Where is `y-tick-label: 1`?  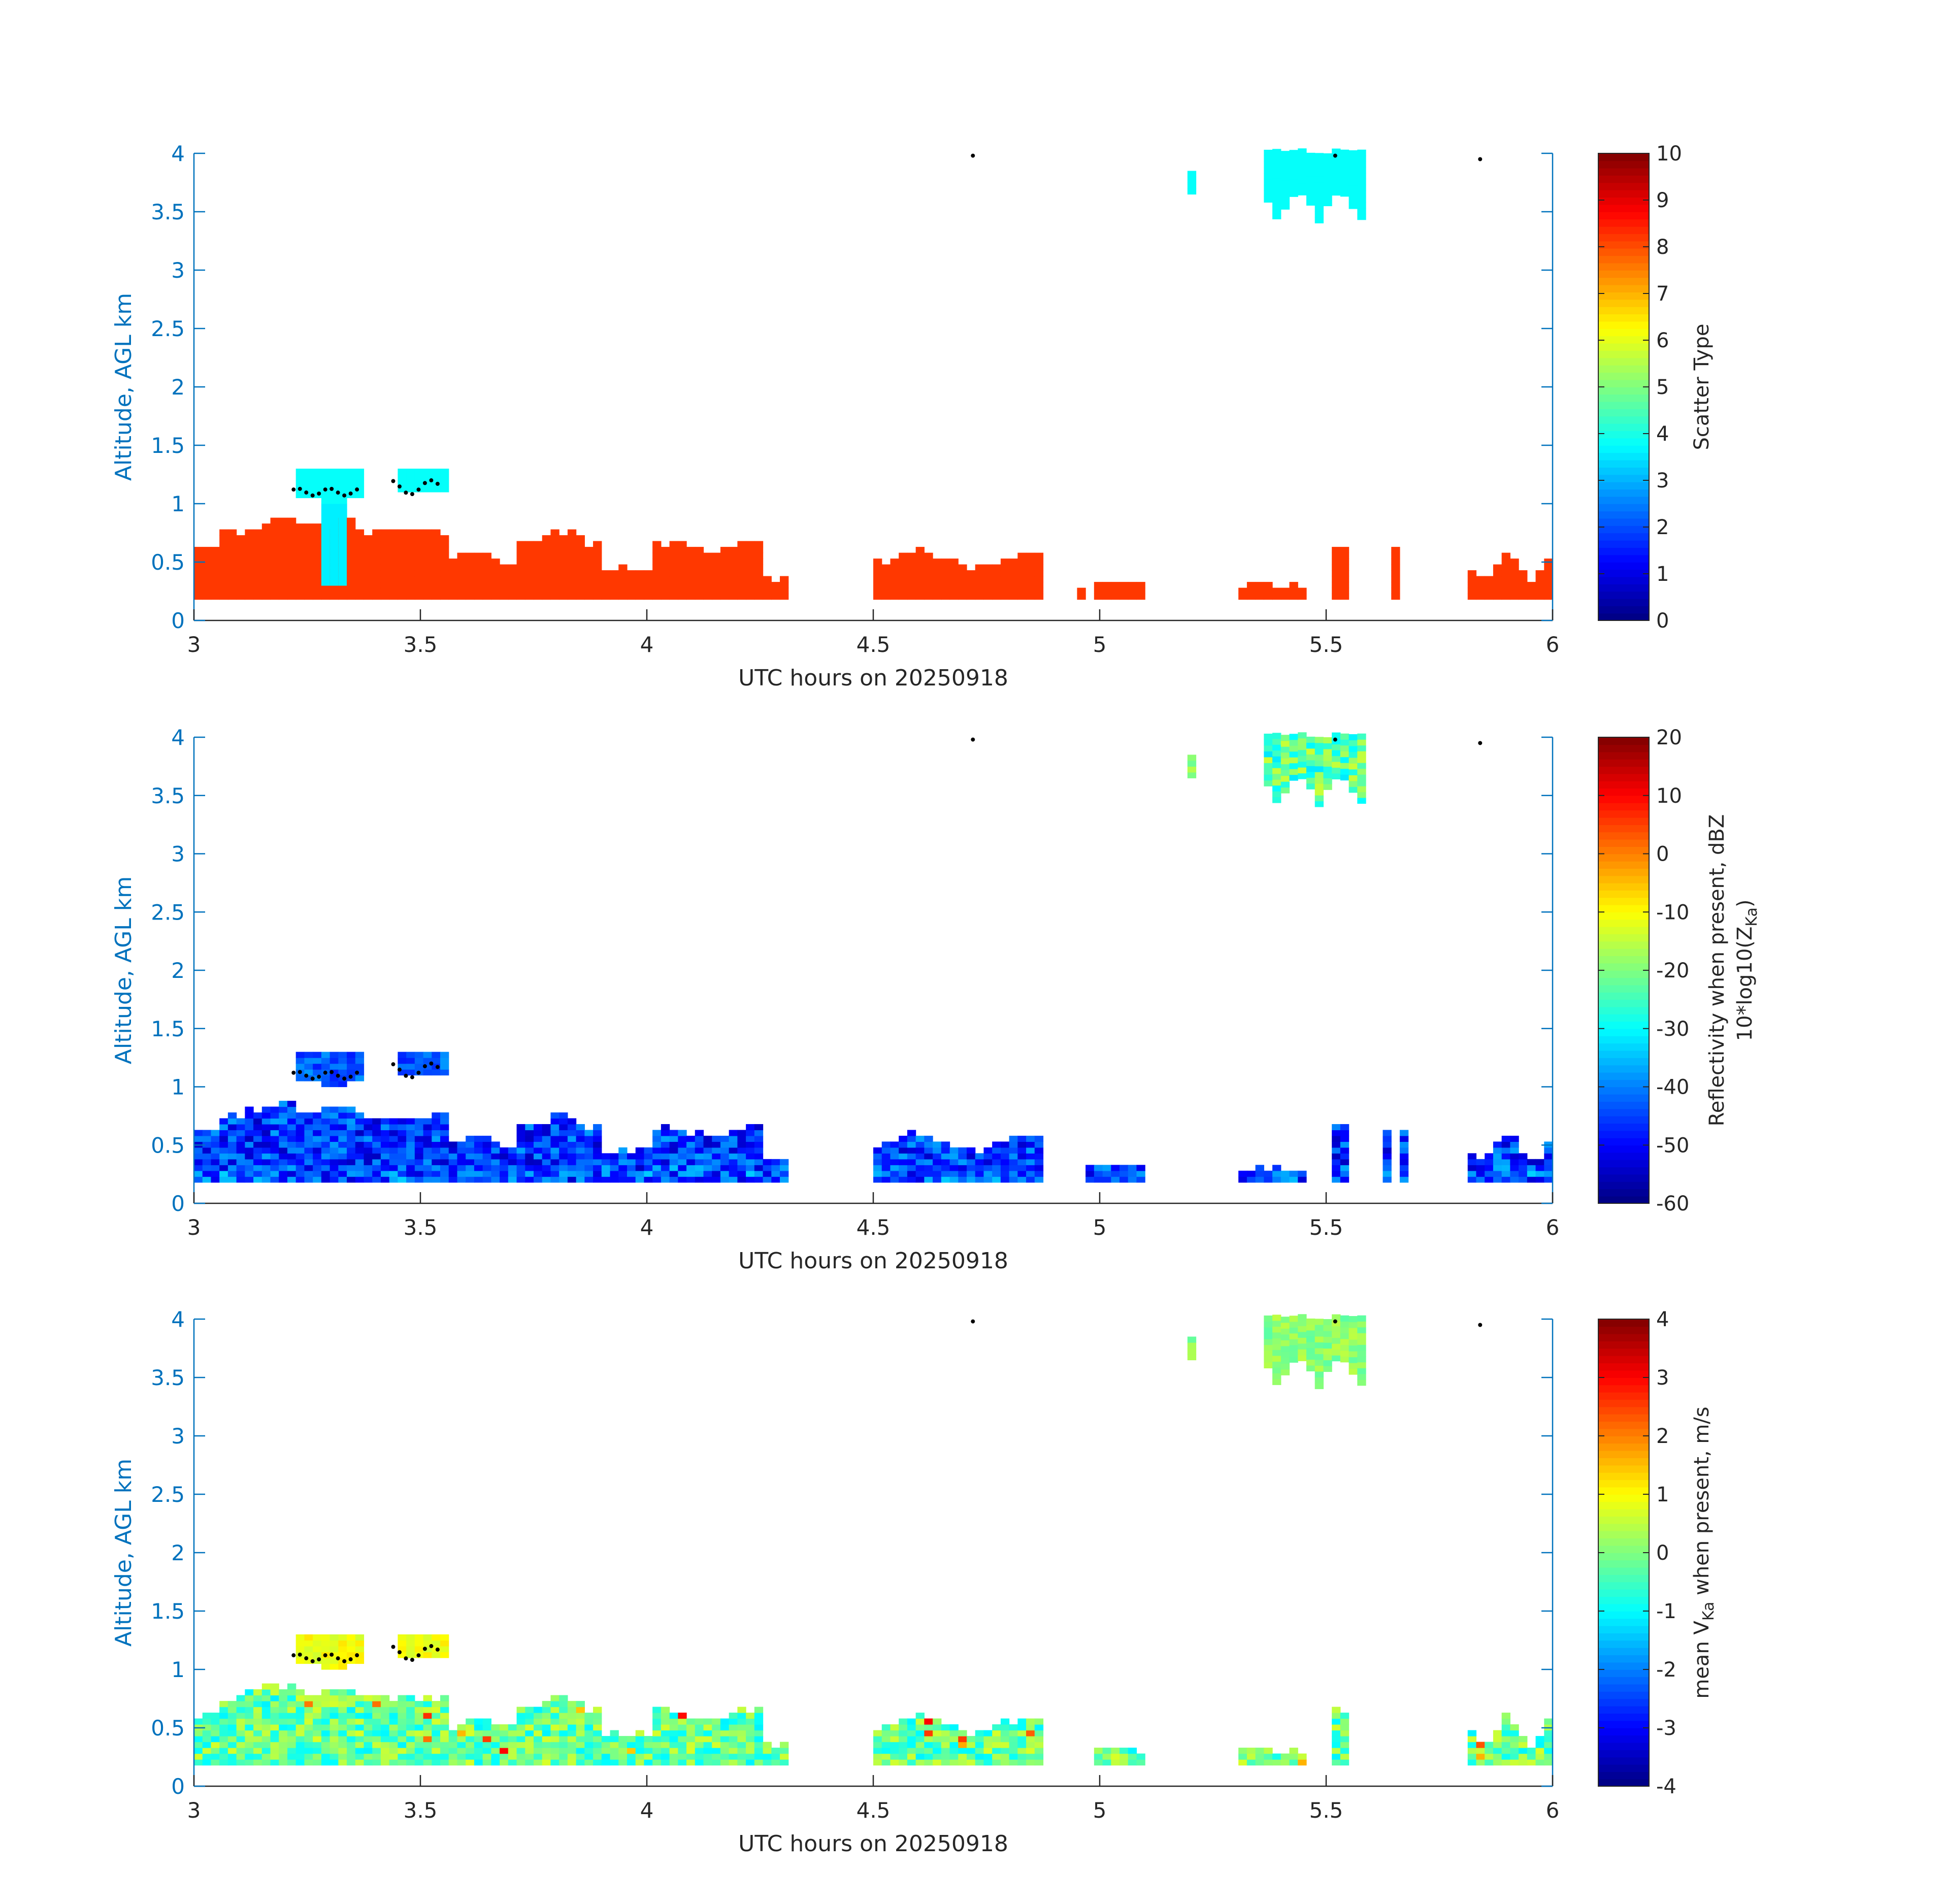 y-tick-label: 1 is located at coordinates (178, 504).